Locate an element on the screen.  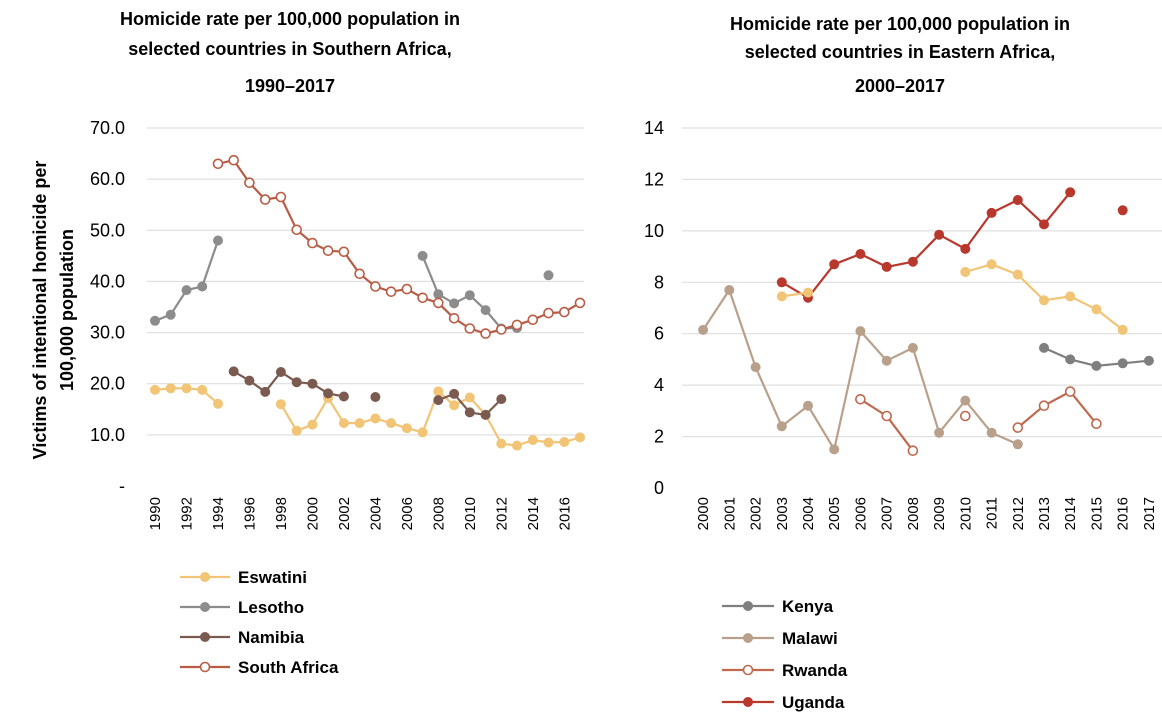
right-x-tick-label: 2014 is located at coordinates (1070, 513).